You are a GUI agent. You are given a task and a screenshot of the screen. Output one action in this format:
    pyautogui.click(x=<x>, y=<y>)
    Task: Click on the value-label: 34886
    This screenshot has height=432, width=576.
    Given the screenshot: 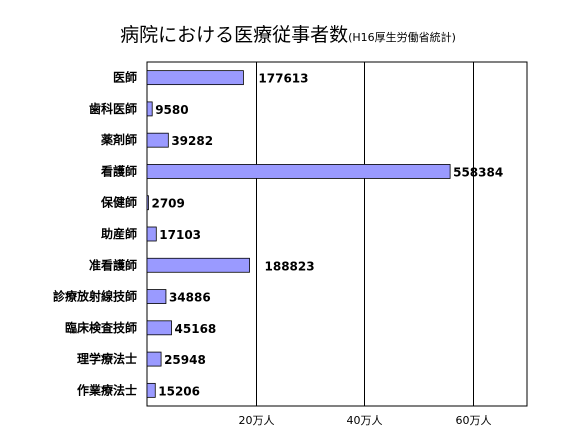 What is the action you would take?
    pyautogui.click(x=190, y=298)
    